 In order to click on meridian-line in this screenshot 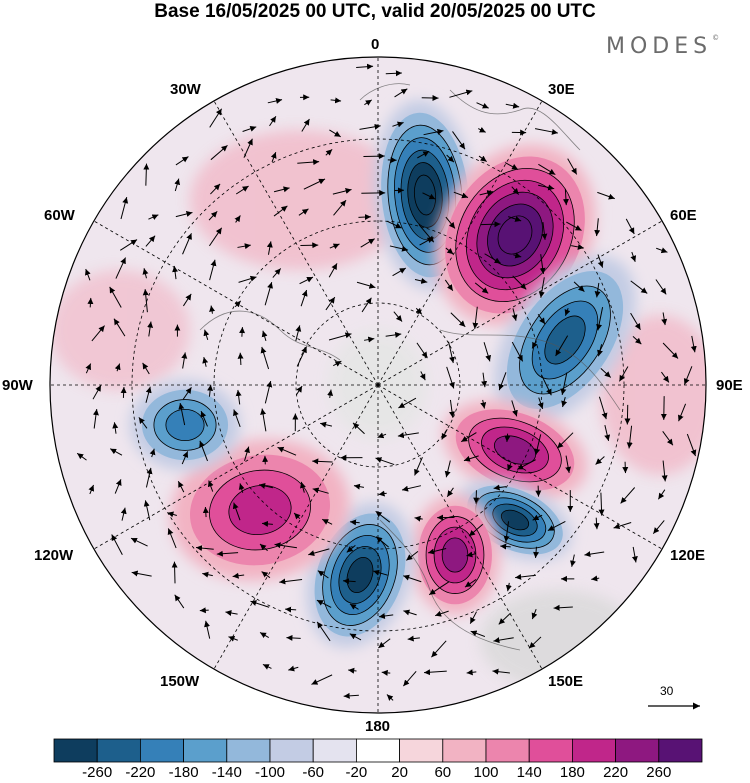, I will do `click(236, 467)`.